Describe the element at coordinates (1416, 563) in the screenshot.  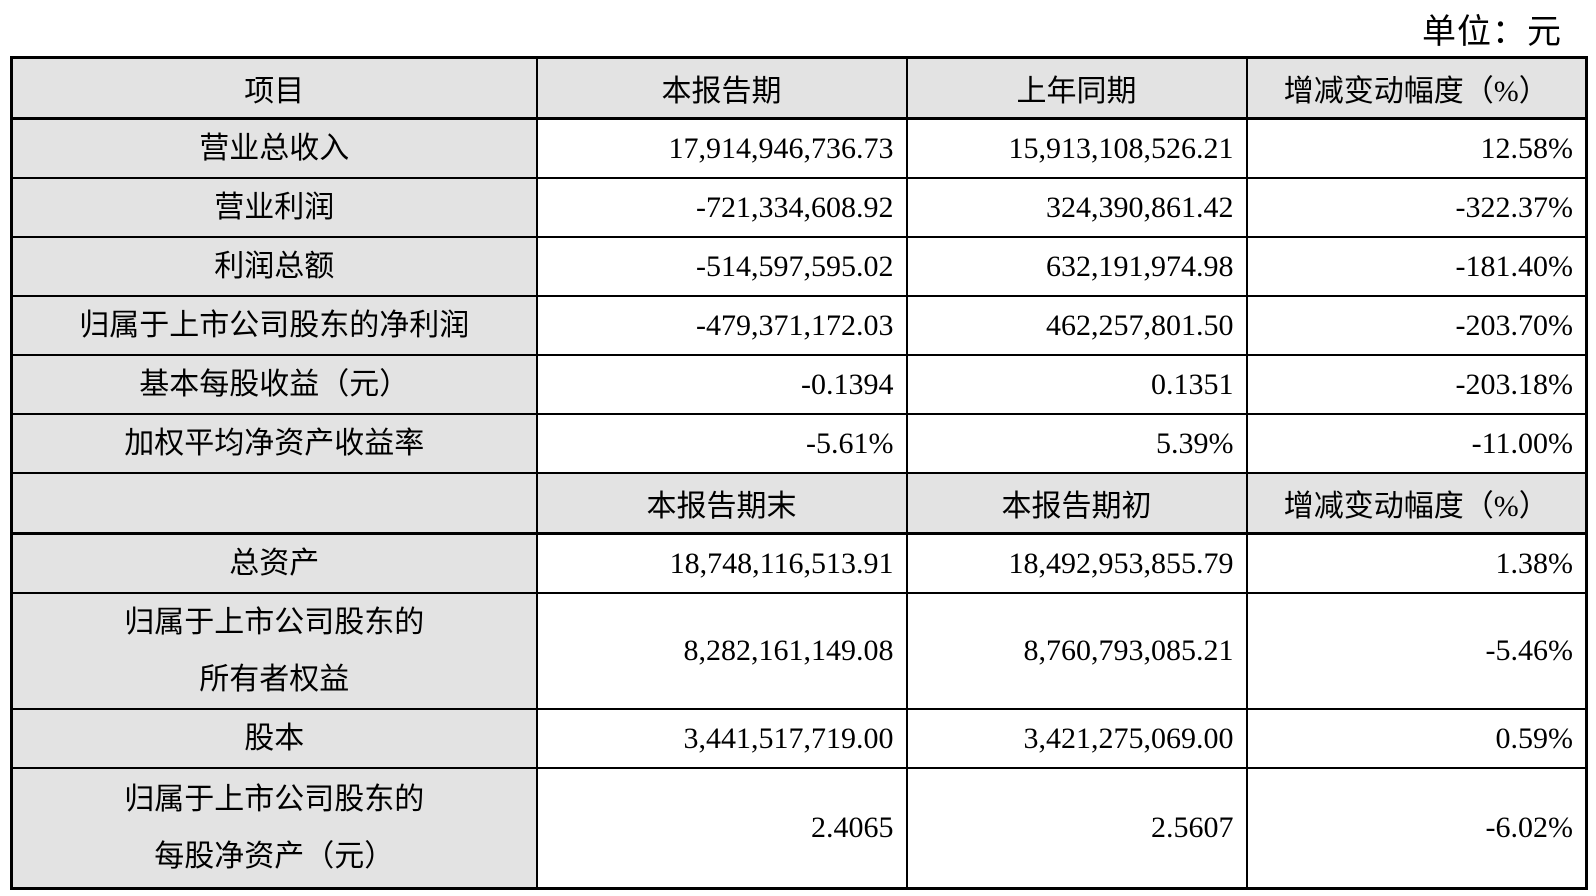
I see `cell-change: 1.38%` at that location.